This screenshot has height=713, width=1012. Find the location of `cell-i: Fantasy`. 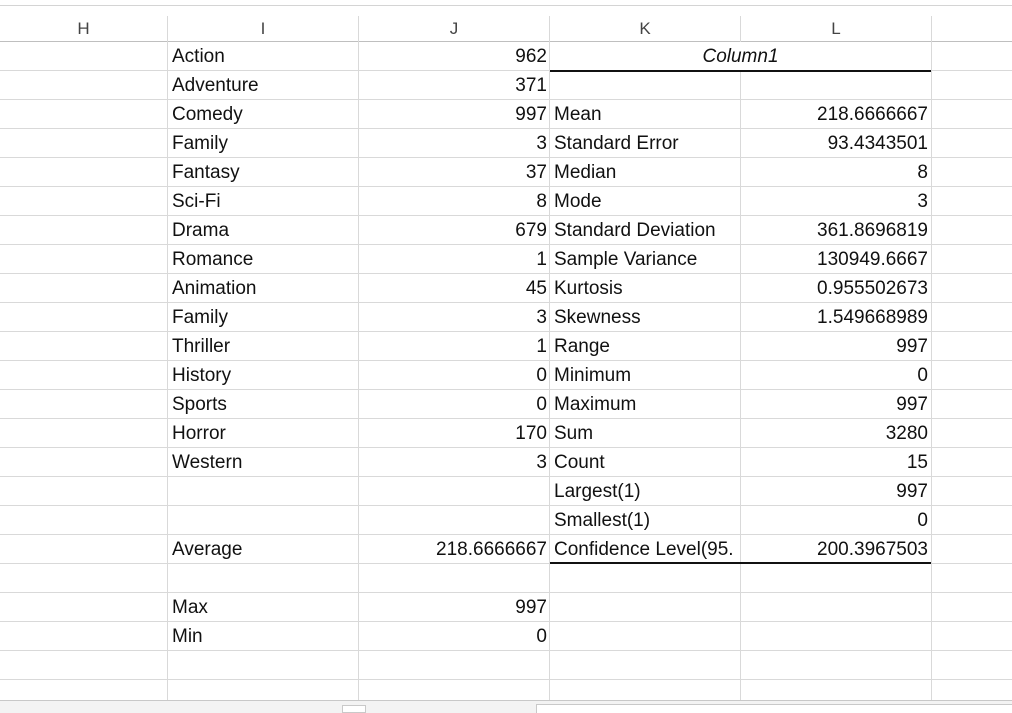

cell-i: Fantasy is located at coordinates (206, 172).